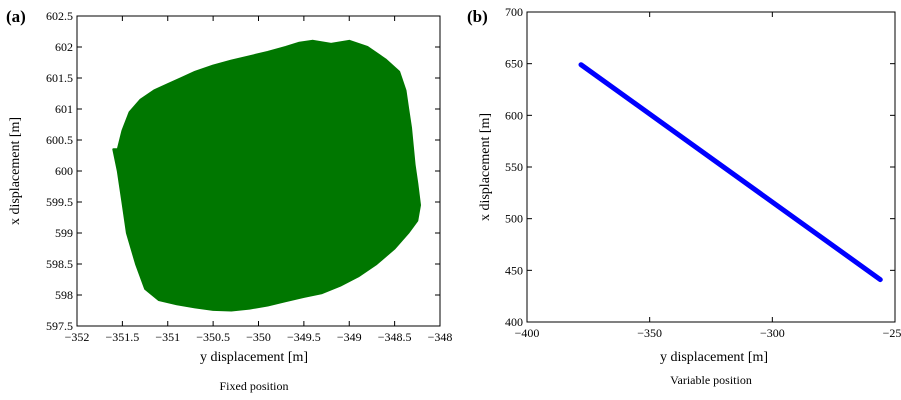  What do you see at coordinates (59, 326) in the screenshot?
I see `y-tick-label: 597.5` at bounding box center [59, 326].